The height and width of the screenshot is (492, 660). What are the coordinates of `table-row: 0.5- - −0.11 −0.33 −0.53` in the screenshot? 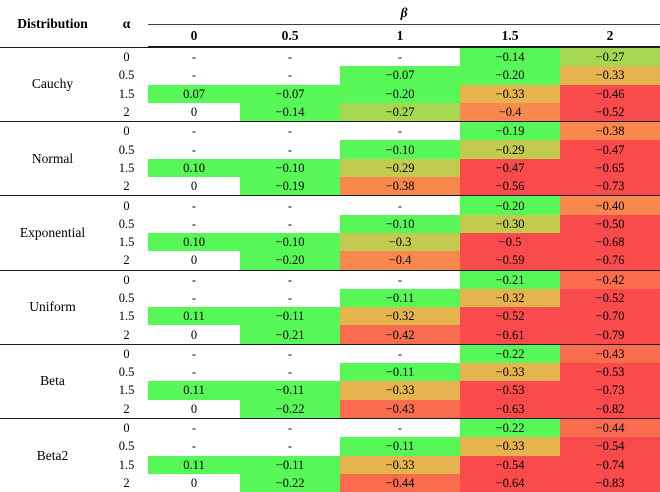 It's located at (330, 372).